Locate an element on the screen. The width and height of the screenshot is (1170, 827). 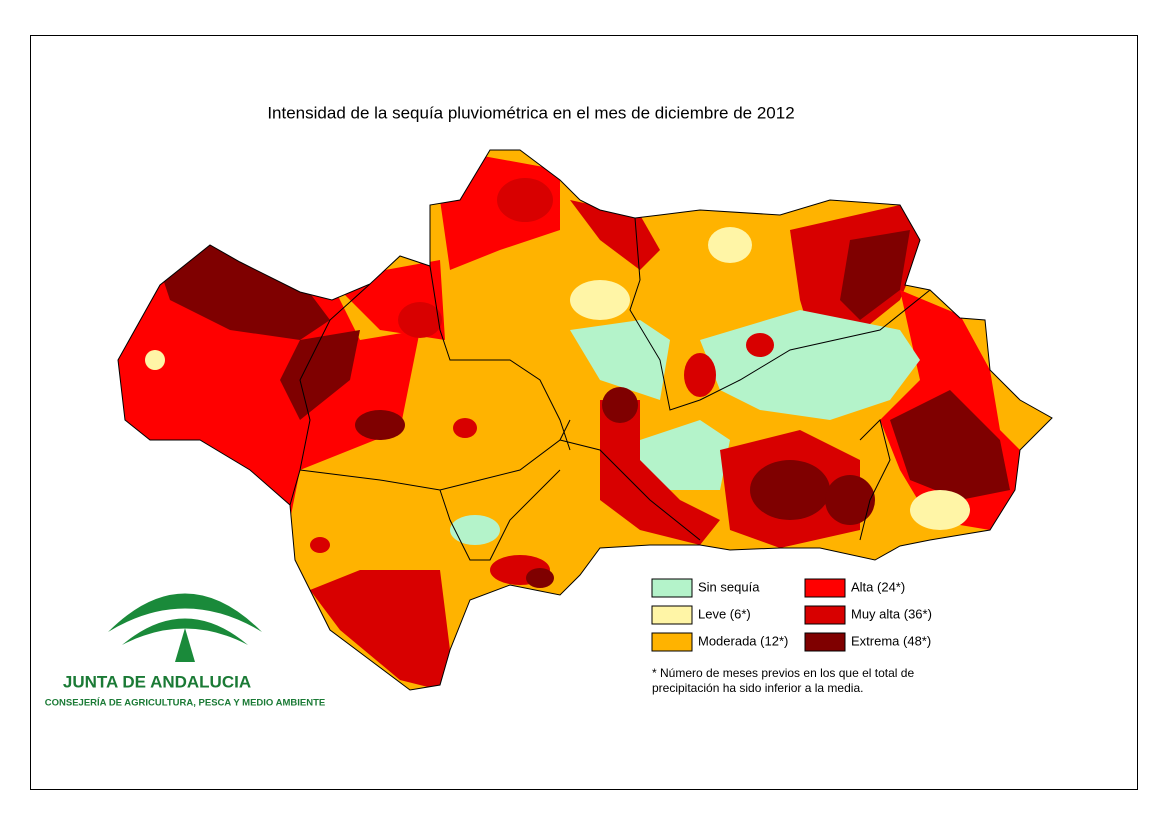
legend-label: Extrema (48*) is located at coordinates (891, 640).